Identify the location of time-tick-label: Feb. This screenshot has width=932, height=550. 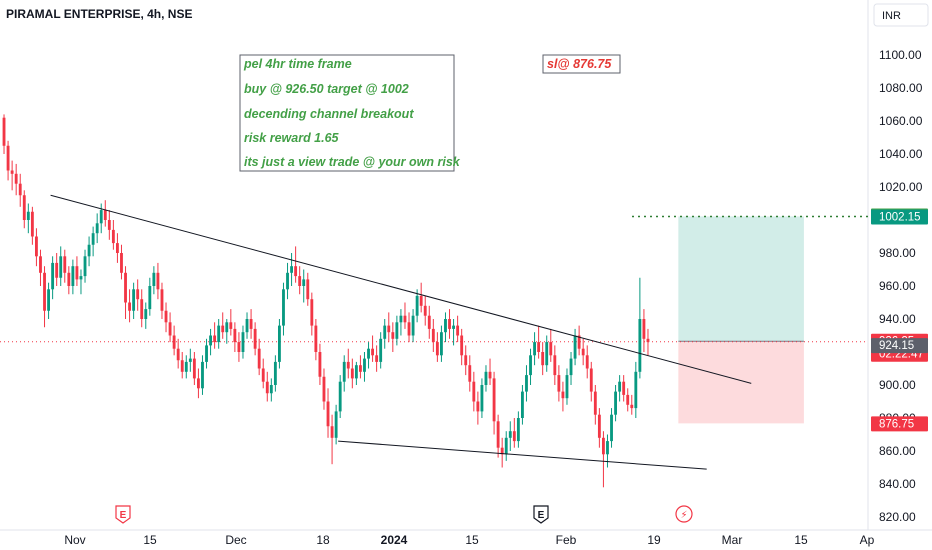
(566, 540).